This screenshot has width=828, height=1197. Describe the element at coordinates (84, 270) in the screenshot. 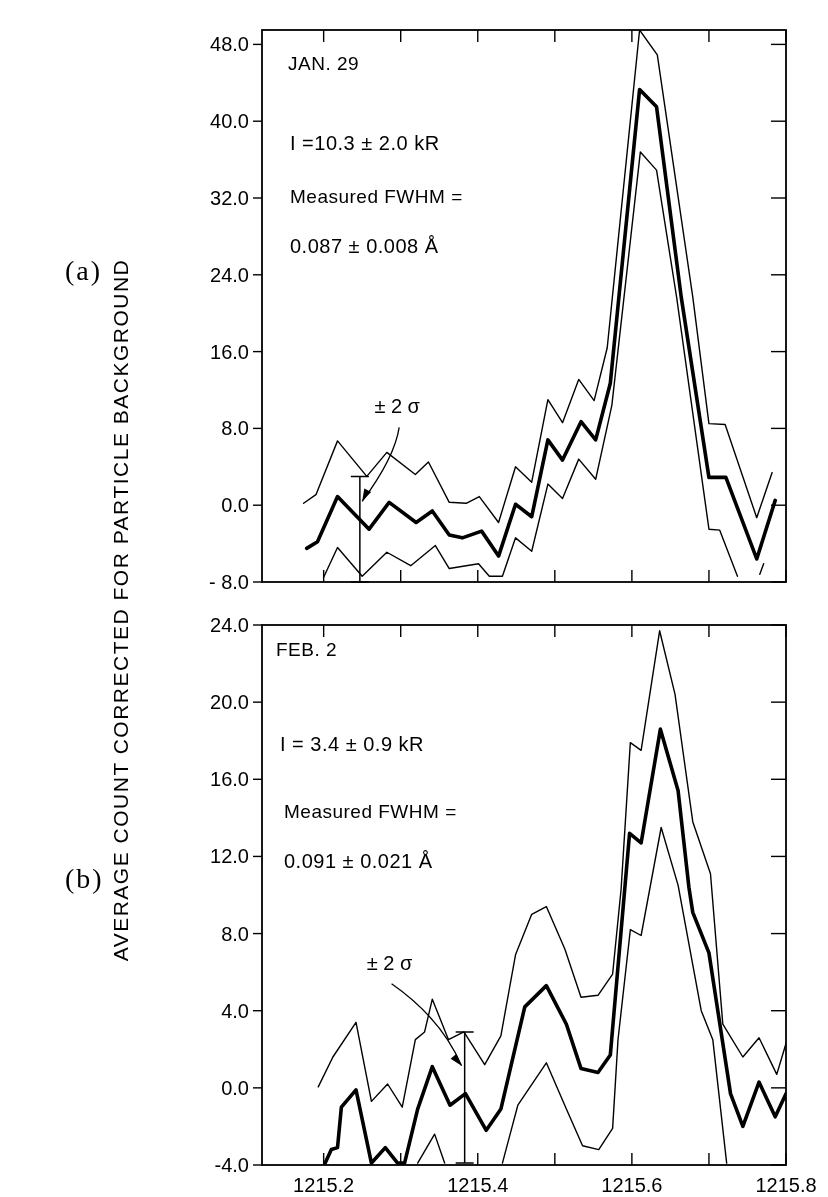

I see `text: (a)` at that location.